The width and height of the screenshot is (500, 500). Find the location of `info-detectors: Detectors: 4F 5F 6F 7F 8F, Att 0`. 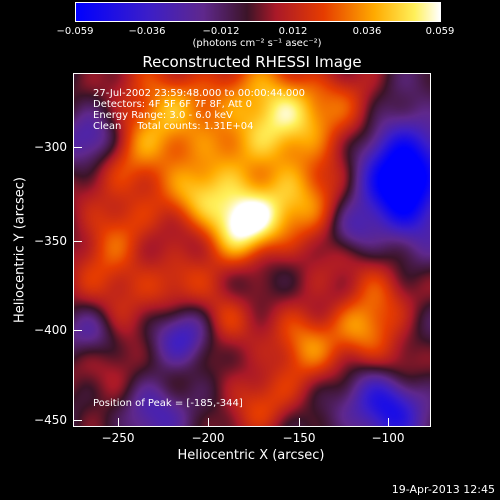

info-detectors: Detectors: 4F 5F 6F 7F 8F, Att 0 is located at coordinates (173, 104).